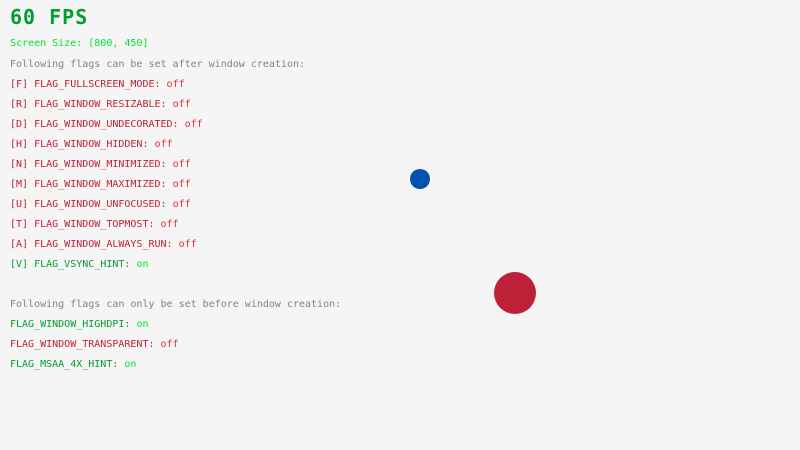 The image size is (800, 450). Describe the element at coordinates (67, 364) in the screenshot. I see `flag-label: FLAG_MSAA_4X_HINT:` at that location.